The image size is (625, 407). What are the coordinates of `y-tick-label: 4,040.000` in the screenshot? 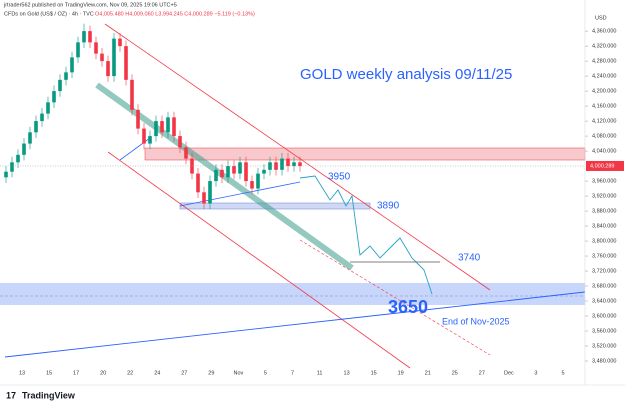 It's located at (604, 152).